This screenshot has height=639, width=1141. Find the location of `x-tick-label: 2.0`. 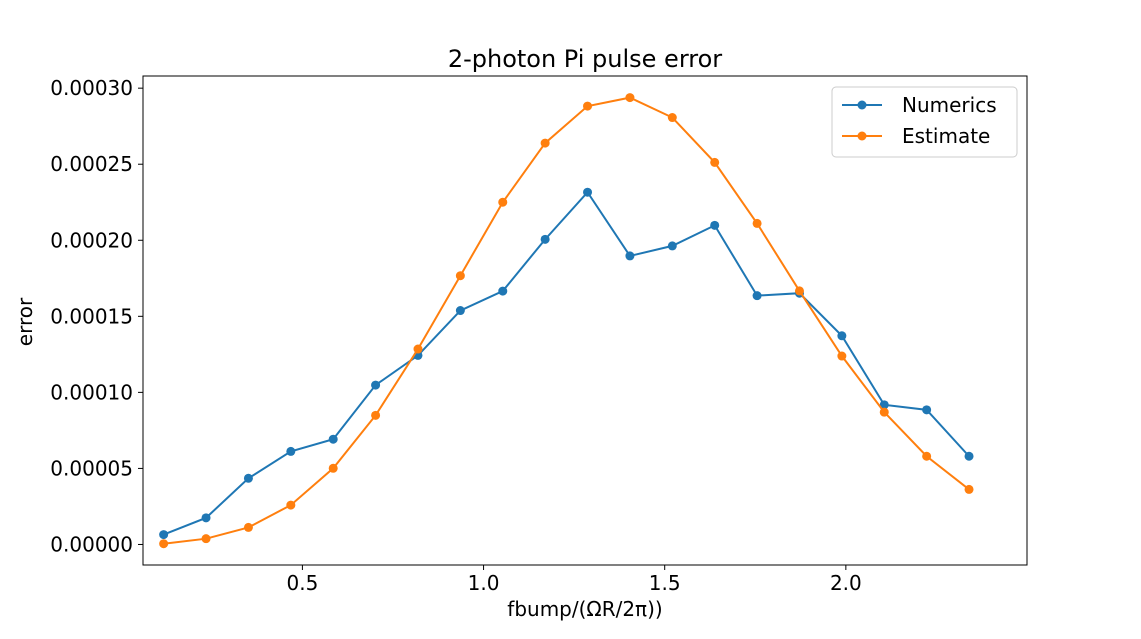

x-tick-label: 2.0 is located at coordinates (846, 583).